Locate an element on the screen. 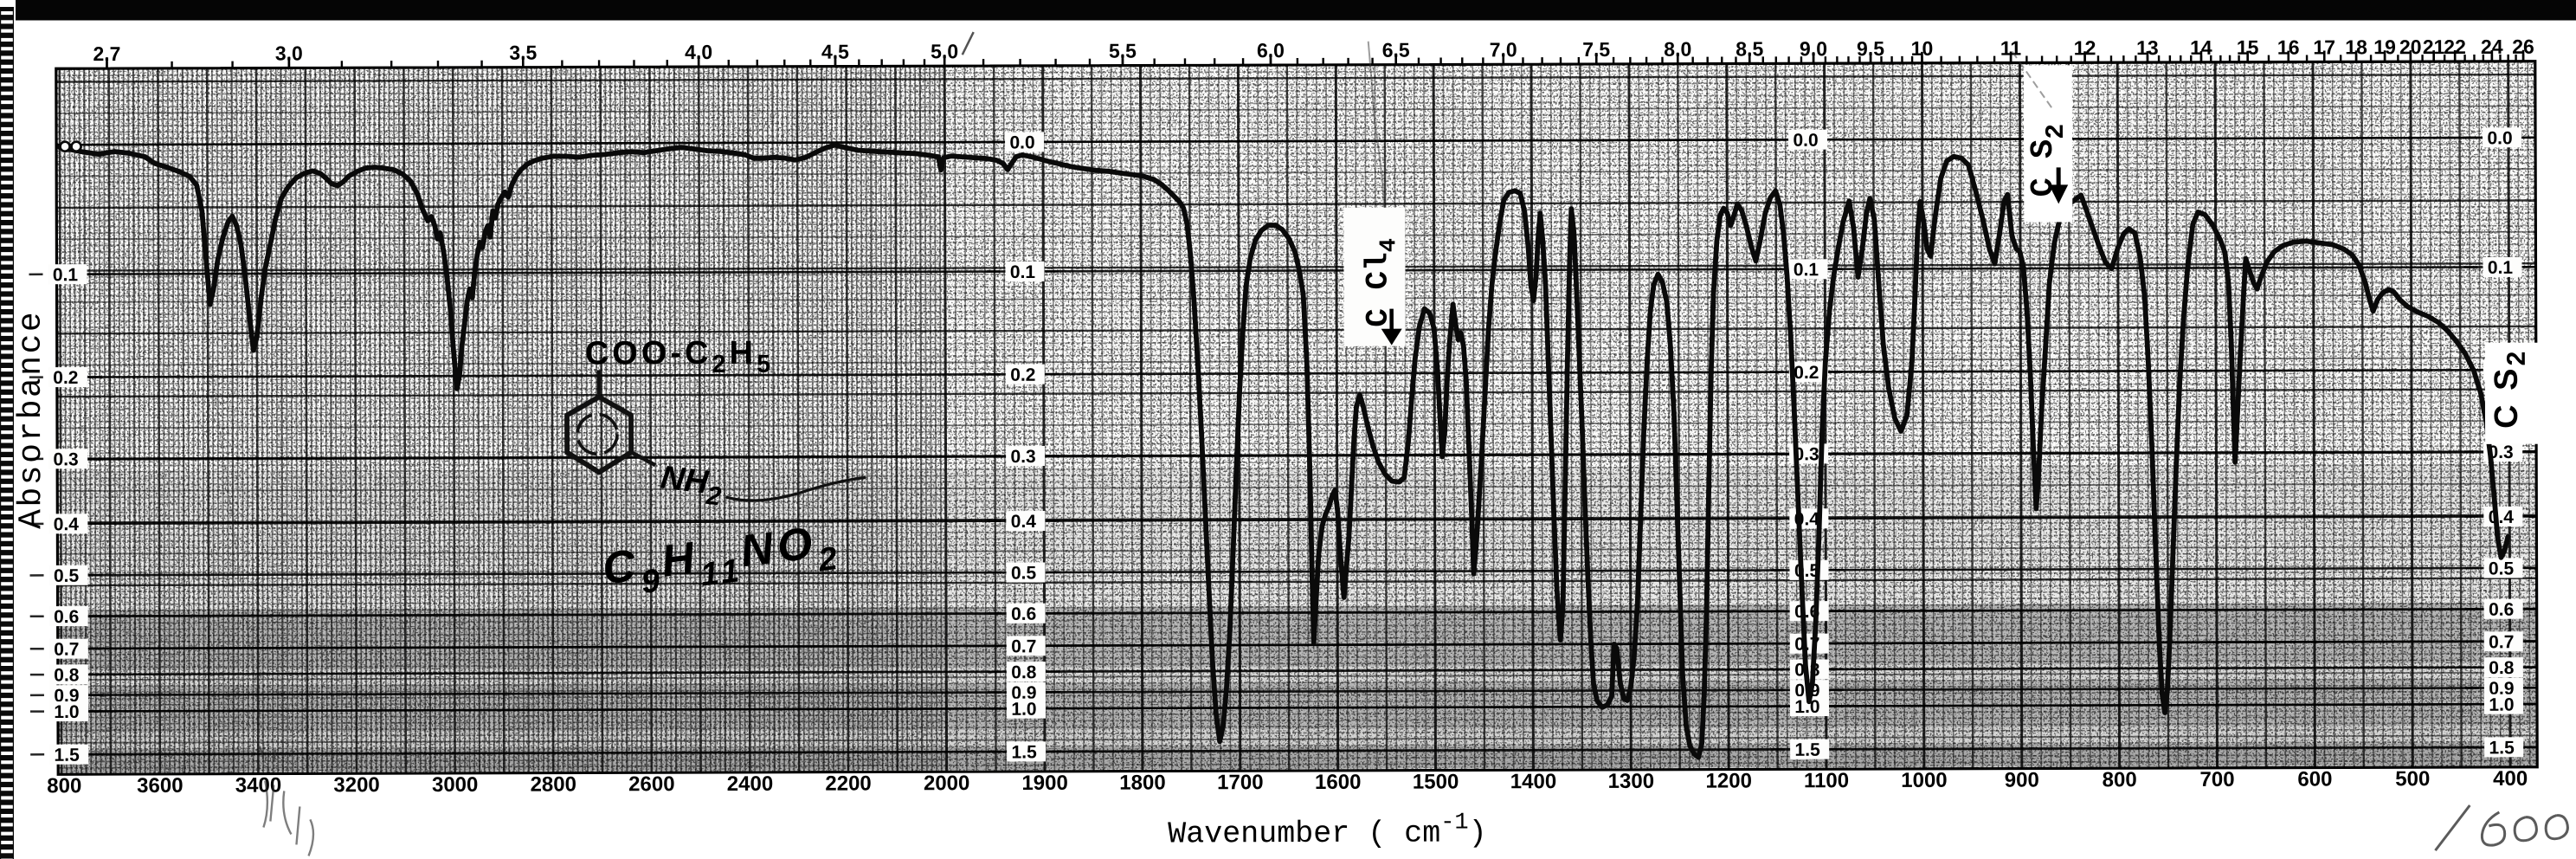  svg-text: 5.5 is located at coordinates (1123, 51).